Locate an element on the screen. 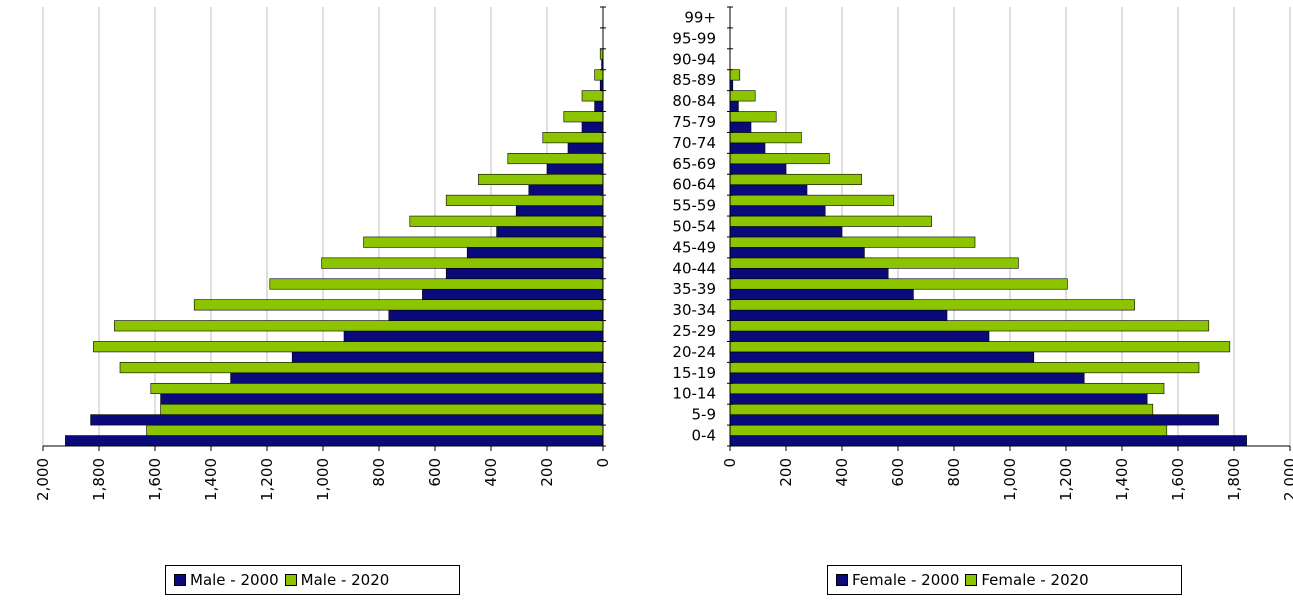 The height and width of the screenshot is (609, 1293). female-x-tick-label: 1,400 is located at coordinates (1122, 479).